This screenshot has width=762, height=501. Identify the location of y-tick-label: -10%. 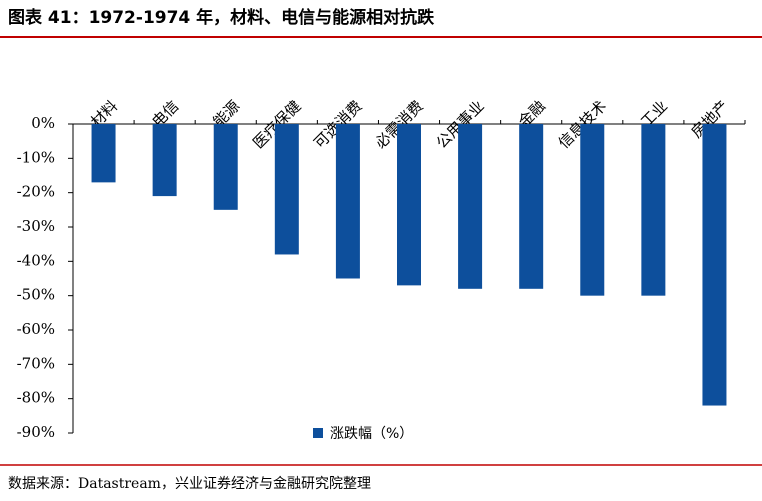
(36, 157).